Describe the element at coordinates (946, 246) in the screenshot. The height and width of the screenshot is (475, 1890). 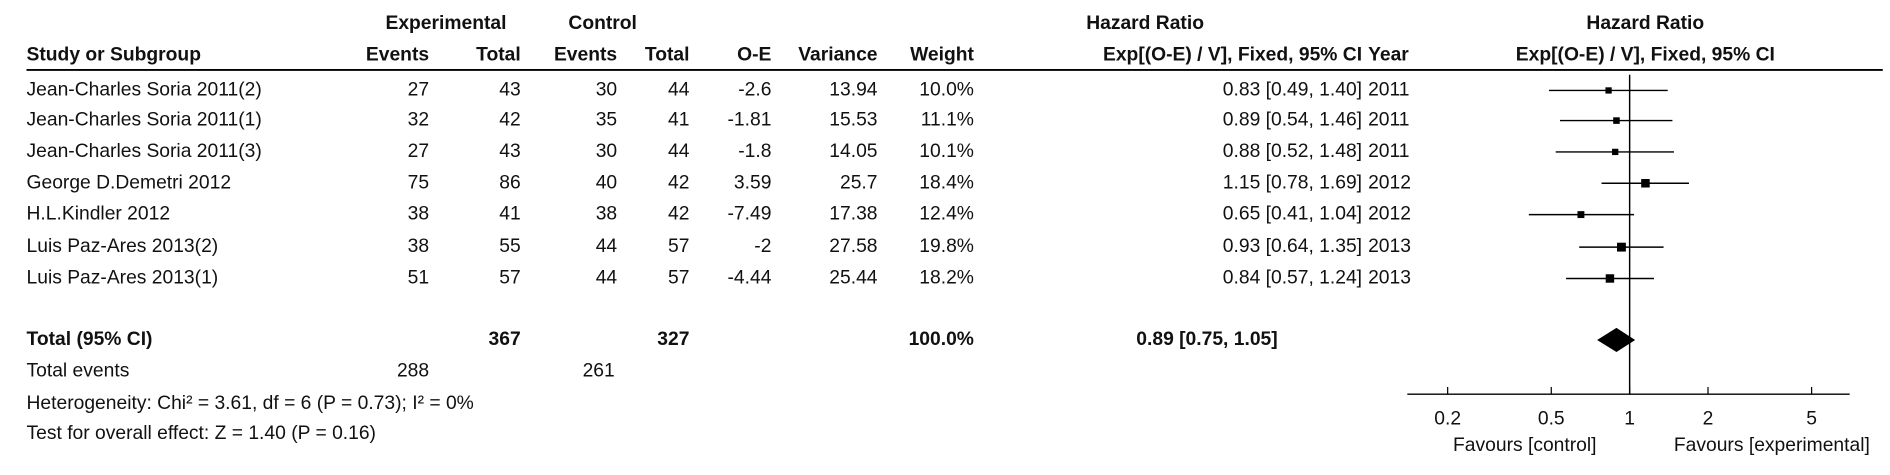
I see `cell-weight-label: 19.8%` at that location.